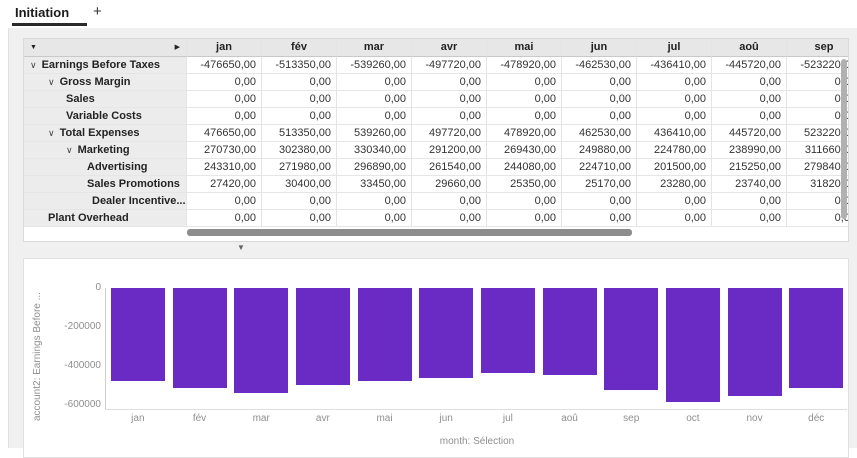 The image size is (857, 458). What do you see at coordinates (817, 167) in the screenshot?
I see `data-cell: 279840,00` at bounding box center [817, 167].